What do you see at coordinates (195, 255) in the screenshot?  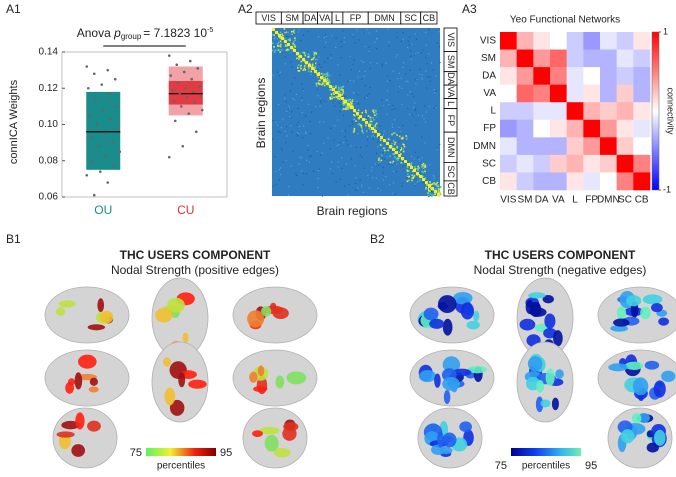 I see `panel-title: THC USERS COMPONENT` at bounding box center [195, 255].